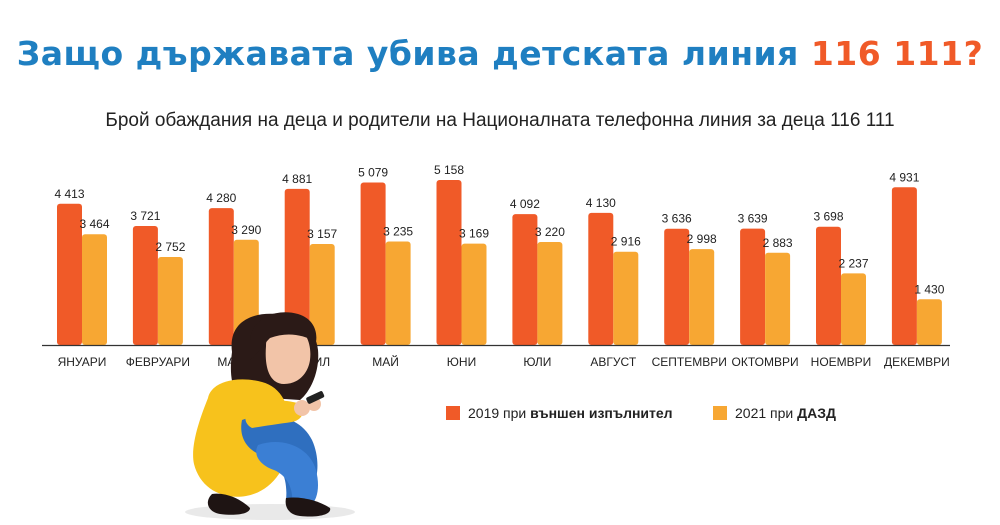  Describe the element at coordinates (82, 362) in the screenshot. I see `x-tick-label-0: ЯНУАРИ` at that location.